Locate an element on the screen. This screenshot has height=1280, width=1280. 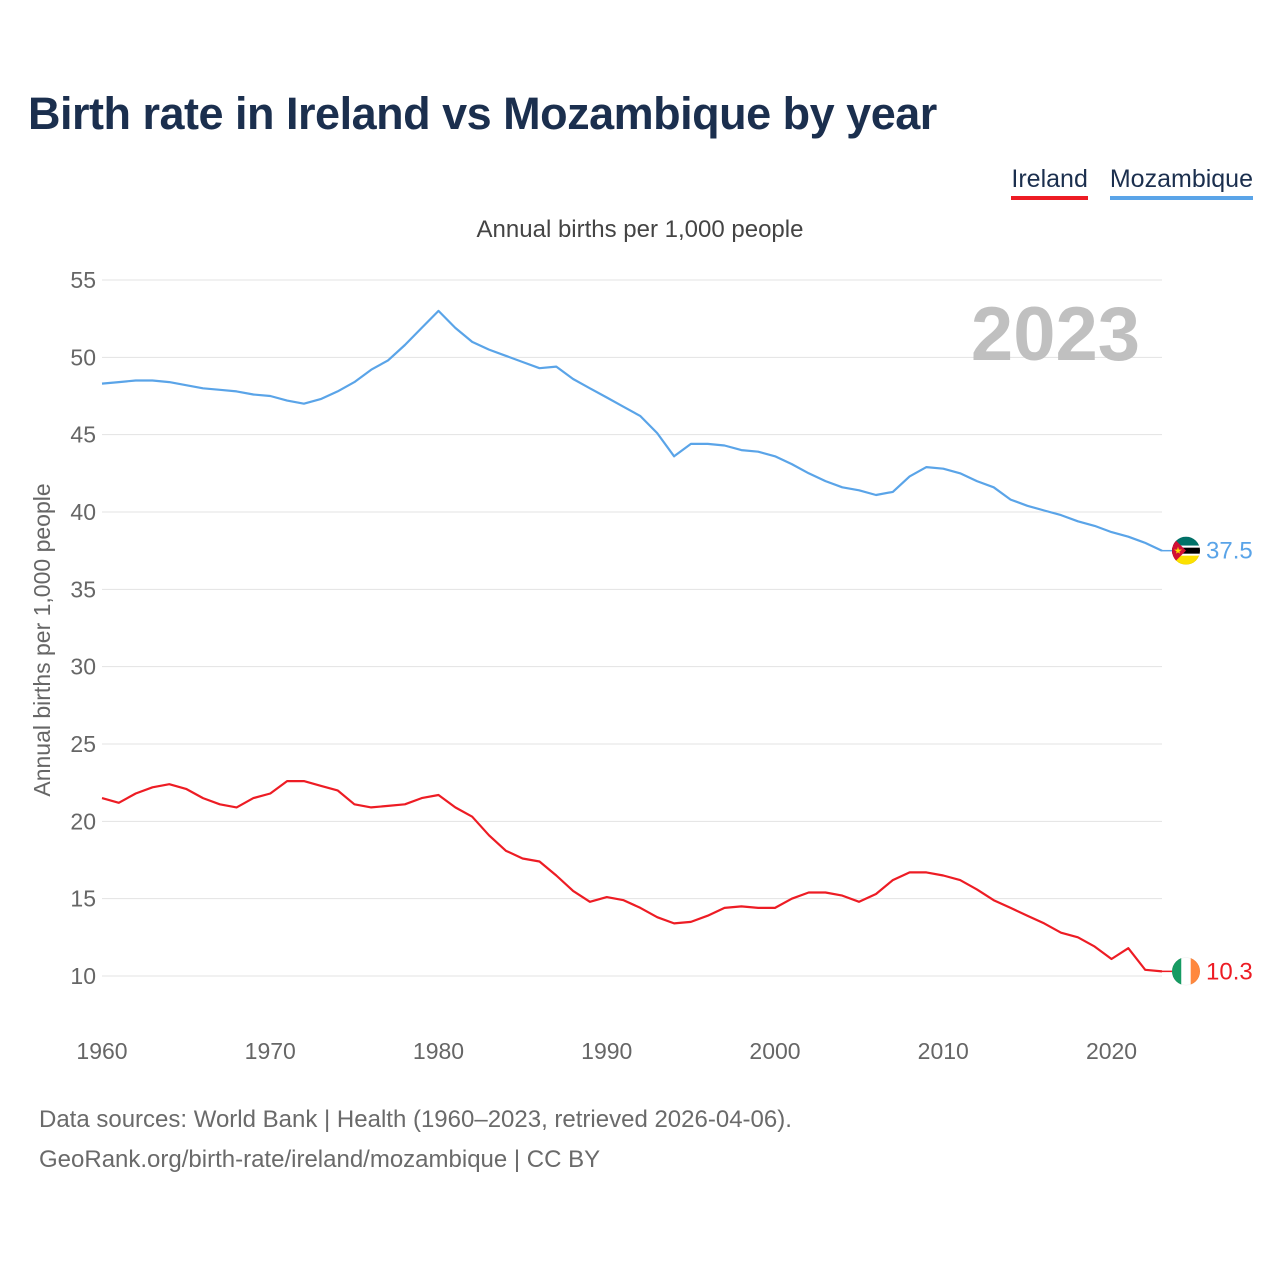
x-tick-label: 2020 is located at coordinates (1111, 1051).